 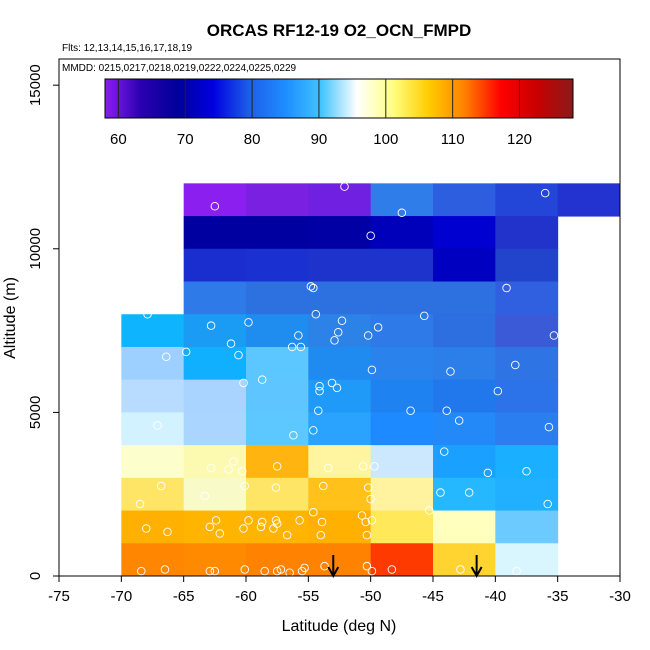 What do you see at coordinates (433, 596) in the screenshot?
I see `x-tick-label: -45` at bounding box center [433, 596].